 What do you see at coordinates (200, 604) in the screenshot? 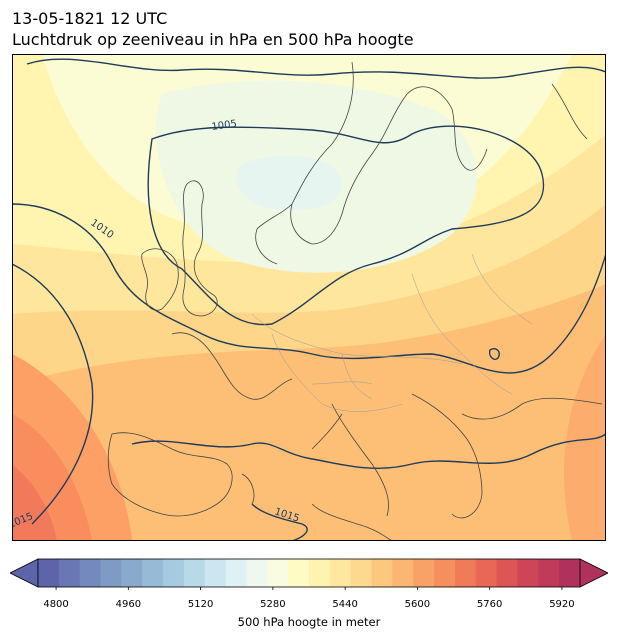
I see `colorbar-tick-label: 5120` at bounding box center [200, 604].